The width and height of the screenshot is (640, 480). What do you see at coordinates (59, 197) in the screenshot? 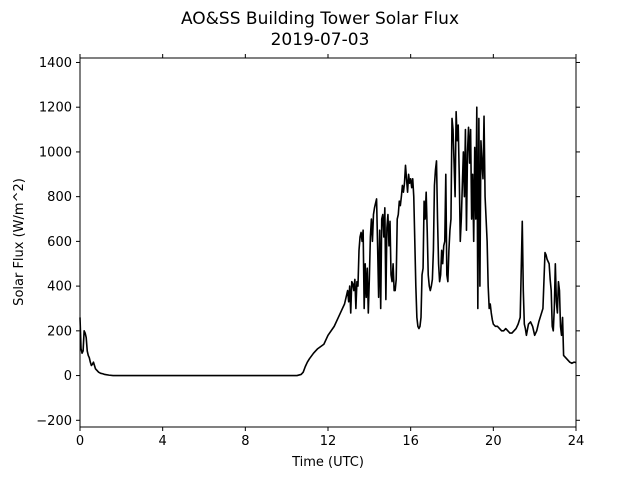
I see `y-tick-label-5: 800` at bounding box center [59, 197].